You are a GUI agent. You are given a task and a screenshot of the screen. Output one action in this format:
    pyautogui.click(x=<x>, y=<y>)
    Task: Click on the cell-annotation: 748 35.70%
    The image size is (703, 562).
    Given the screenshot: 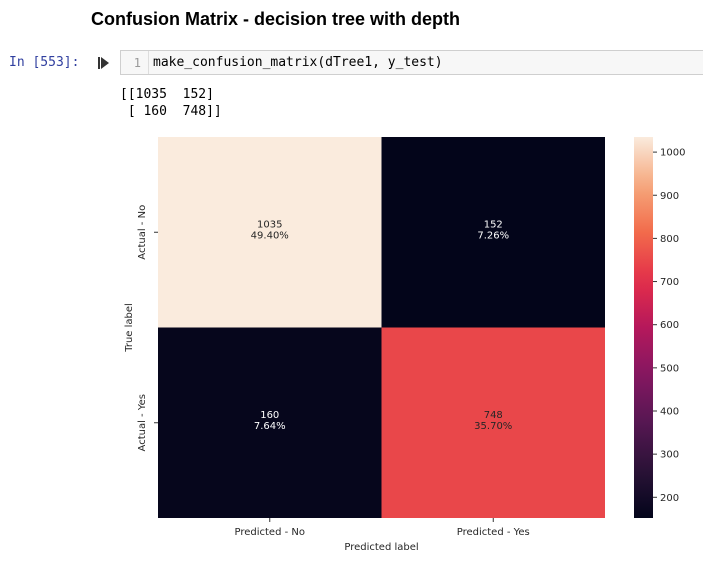 What is the action you would take?
    pyautogui.click(x=493, y=421)
    